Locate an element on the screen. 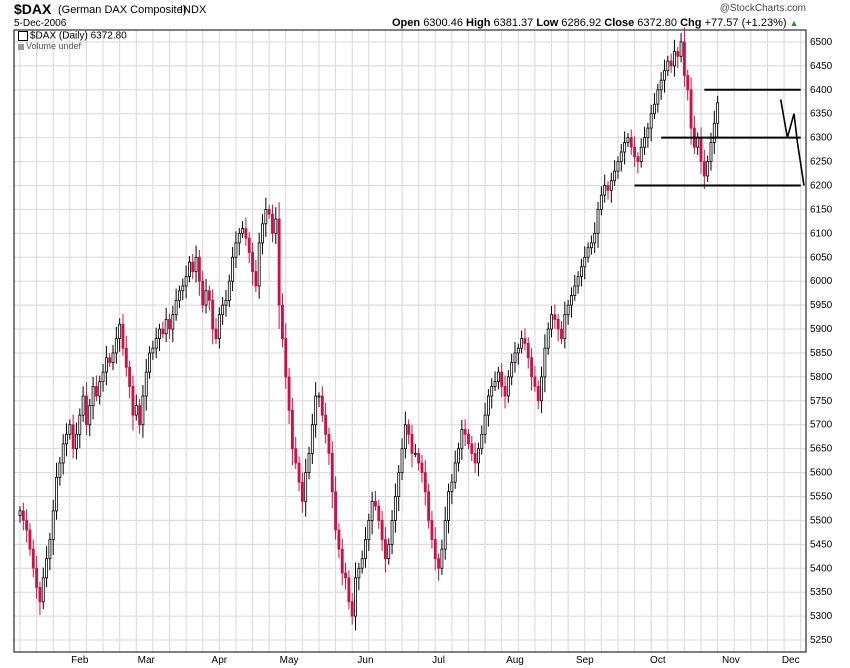 The width and height of the screenshot is (850, 668). volume-bars-icon is located at coordinates (21, 46).